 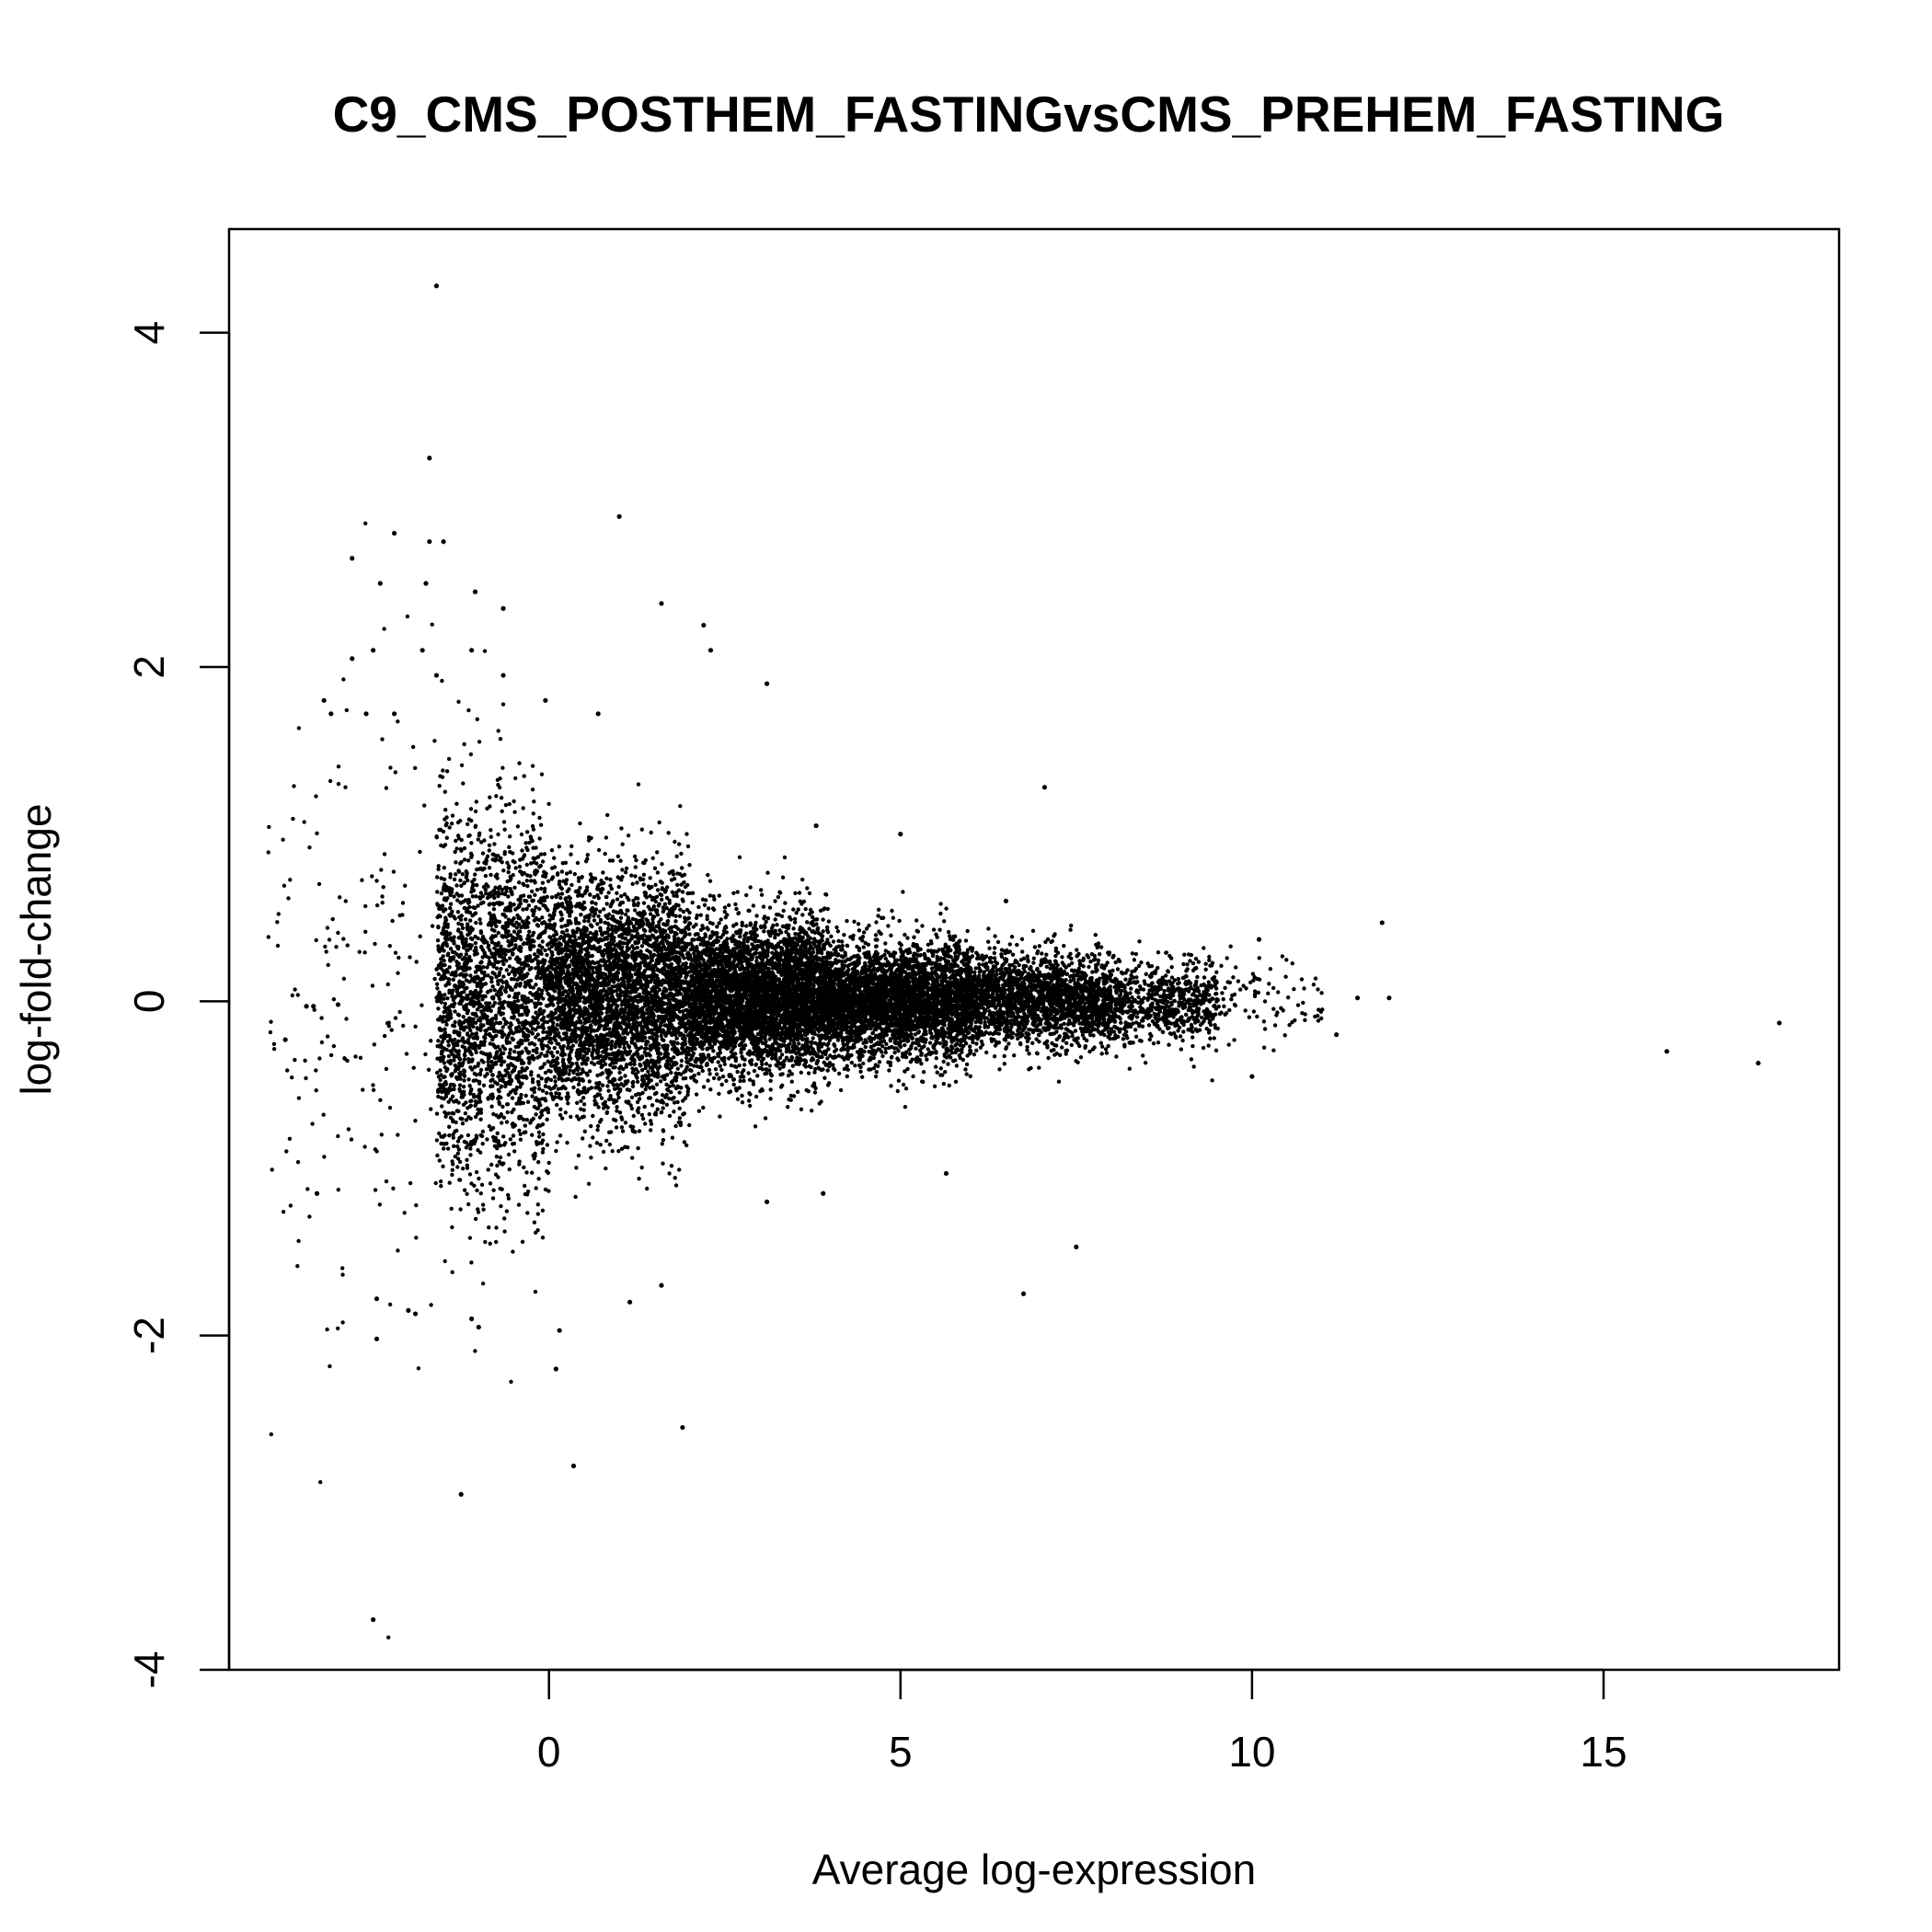 I want to click on x-axis: 0 5 10 15, so click(x=1082, y=1722).